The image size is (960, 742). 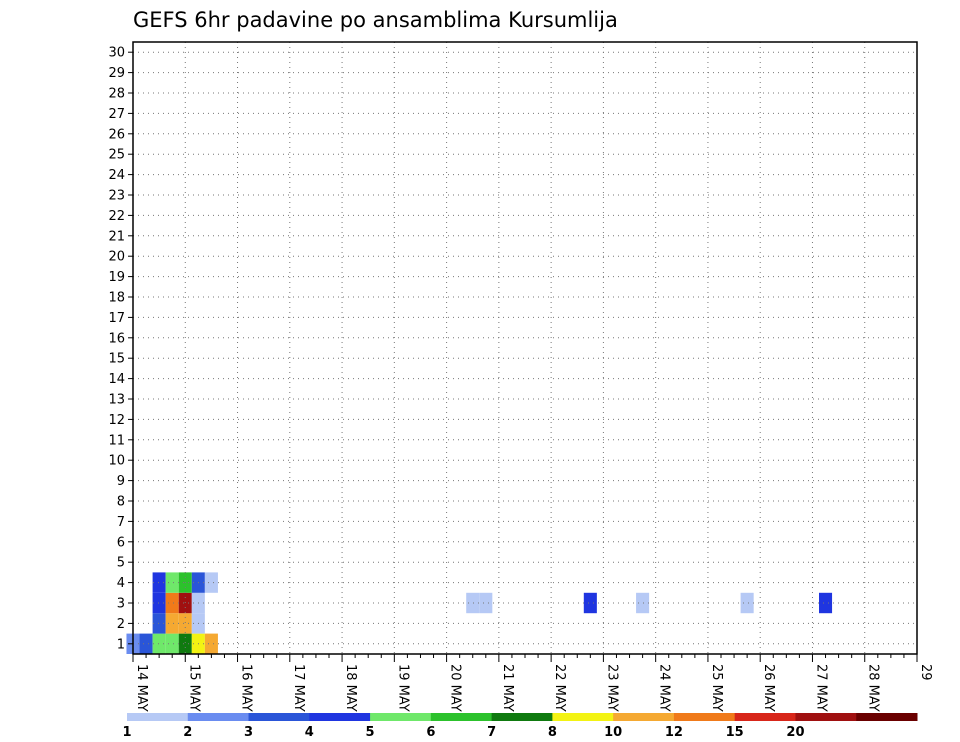 What do you see at coordinates (121, 644) in the screenshot?
I see `y-tick-label: 1` at bounding box center [121, 644].